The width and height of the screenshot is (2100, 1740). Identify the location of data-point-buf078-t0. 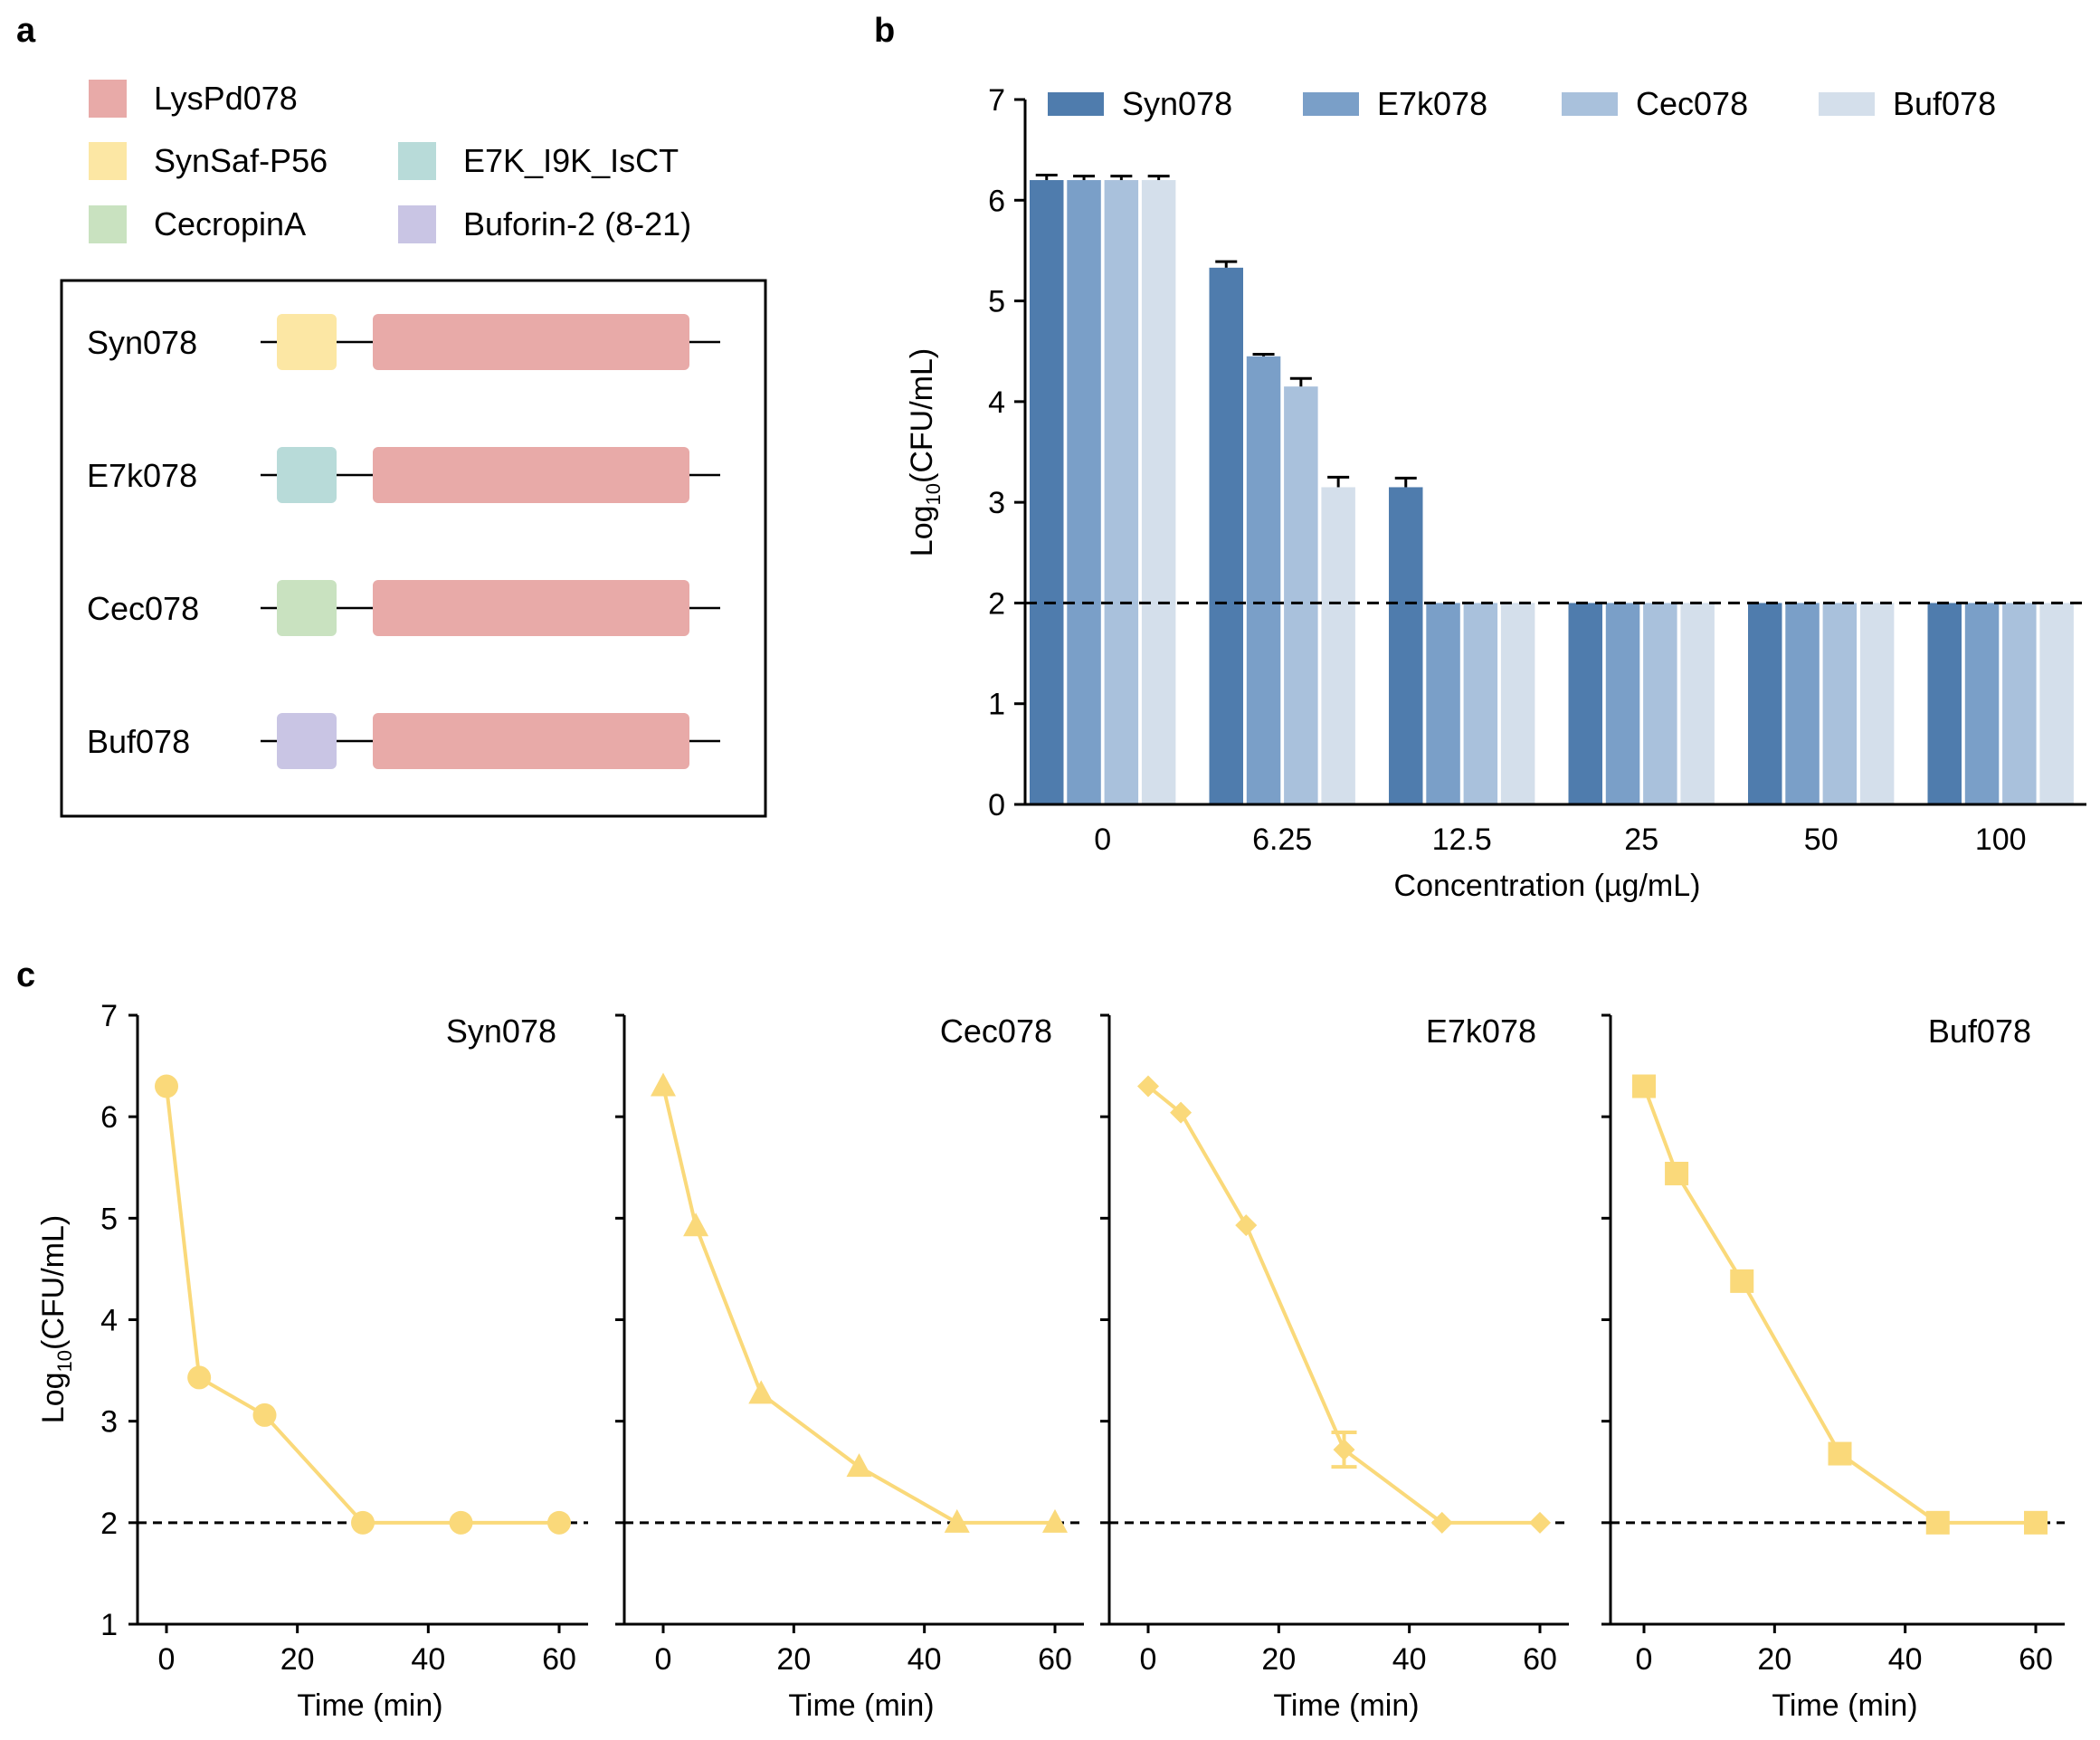
(1644, 1086).